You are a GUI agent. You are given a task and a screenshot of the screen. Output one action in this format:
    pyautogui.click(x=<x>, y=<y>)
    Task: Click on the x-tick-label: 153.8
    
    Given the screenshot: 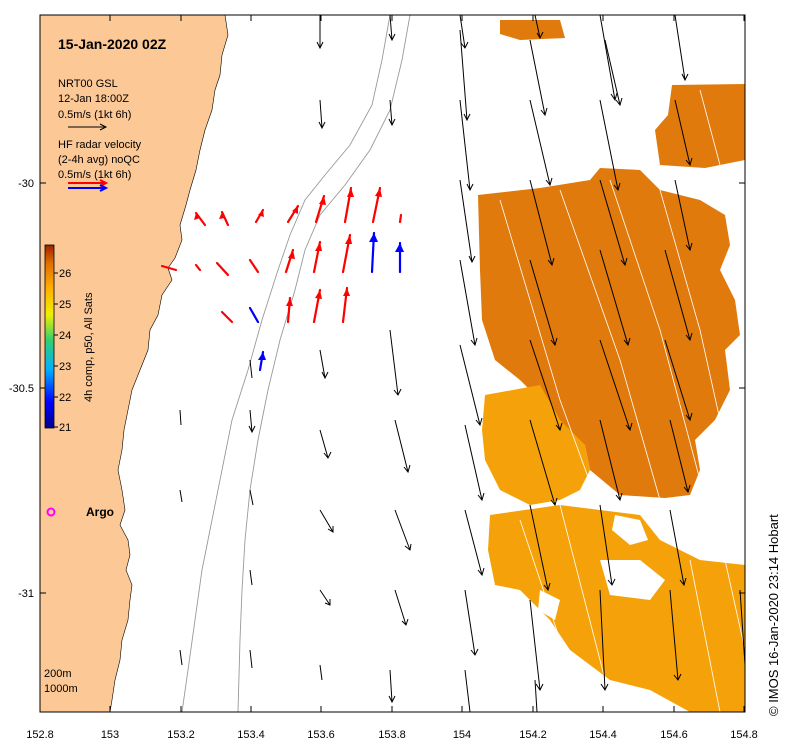 What is the action you would take?
    pyautogui.click(x=392, y=735)
    